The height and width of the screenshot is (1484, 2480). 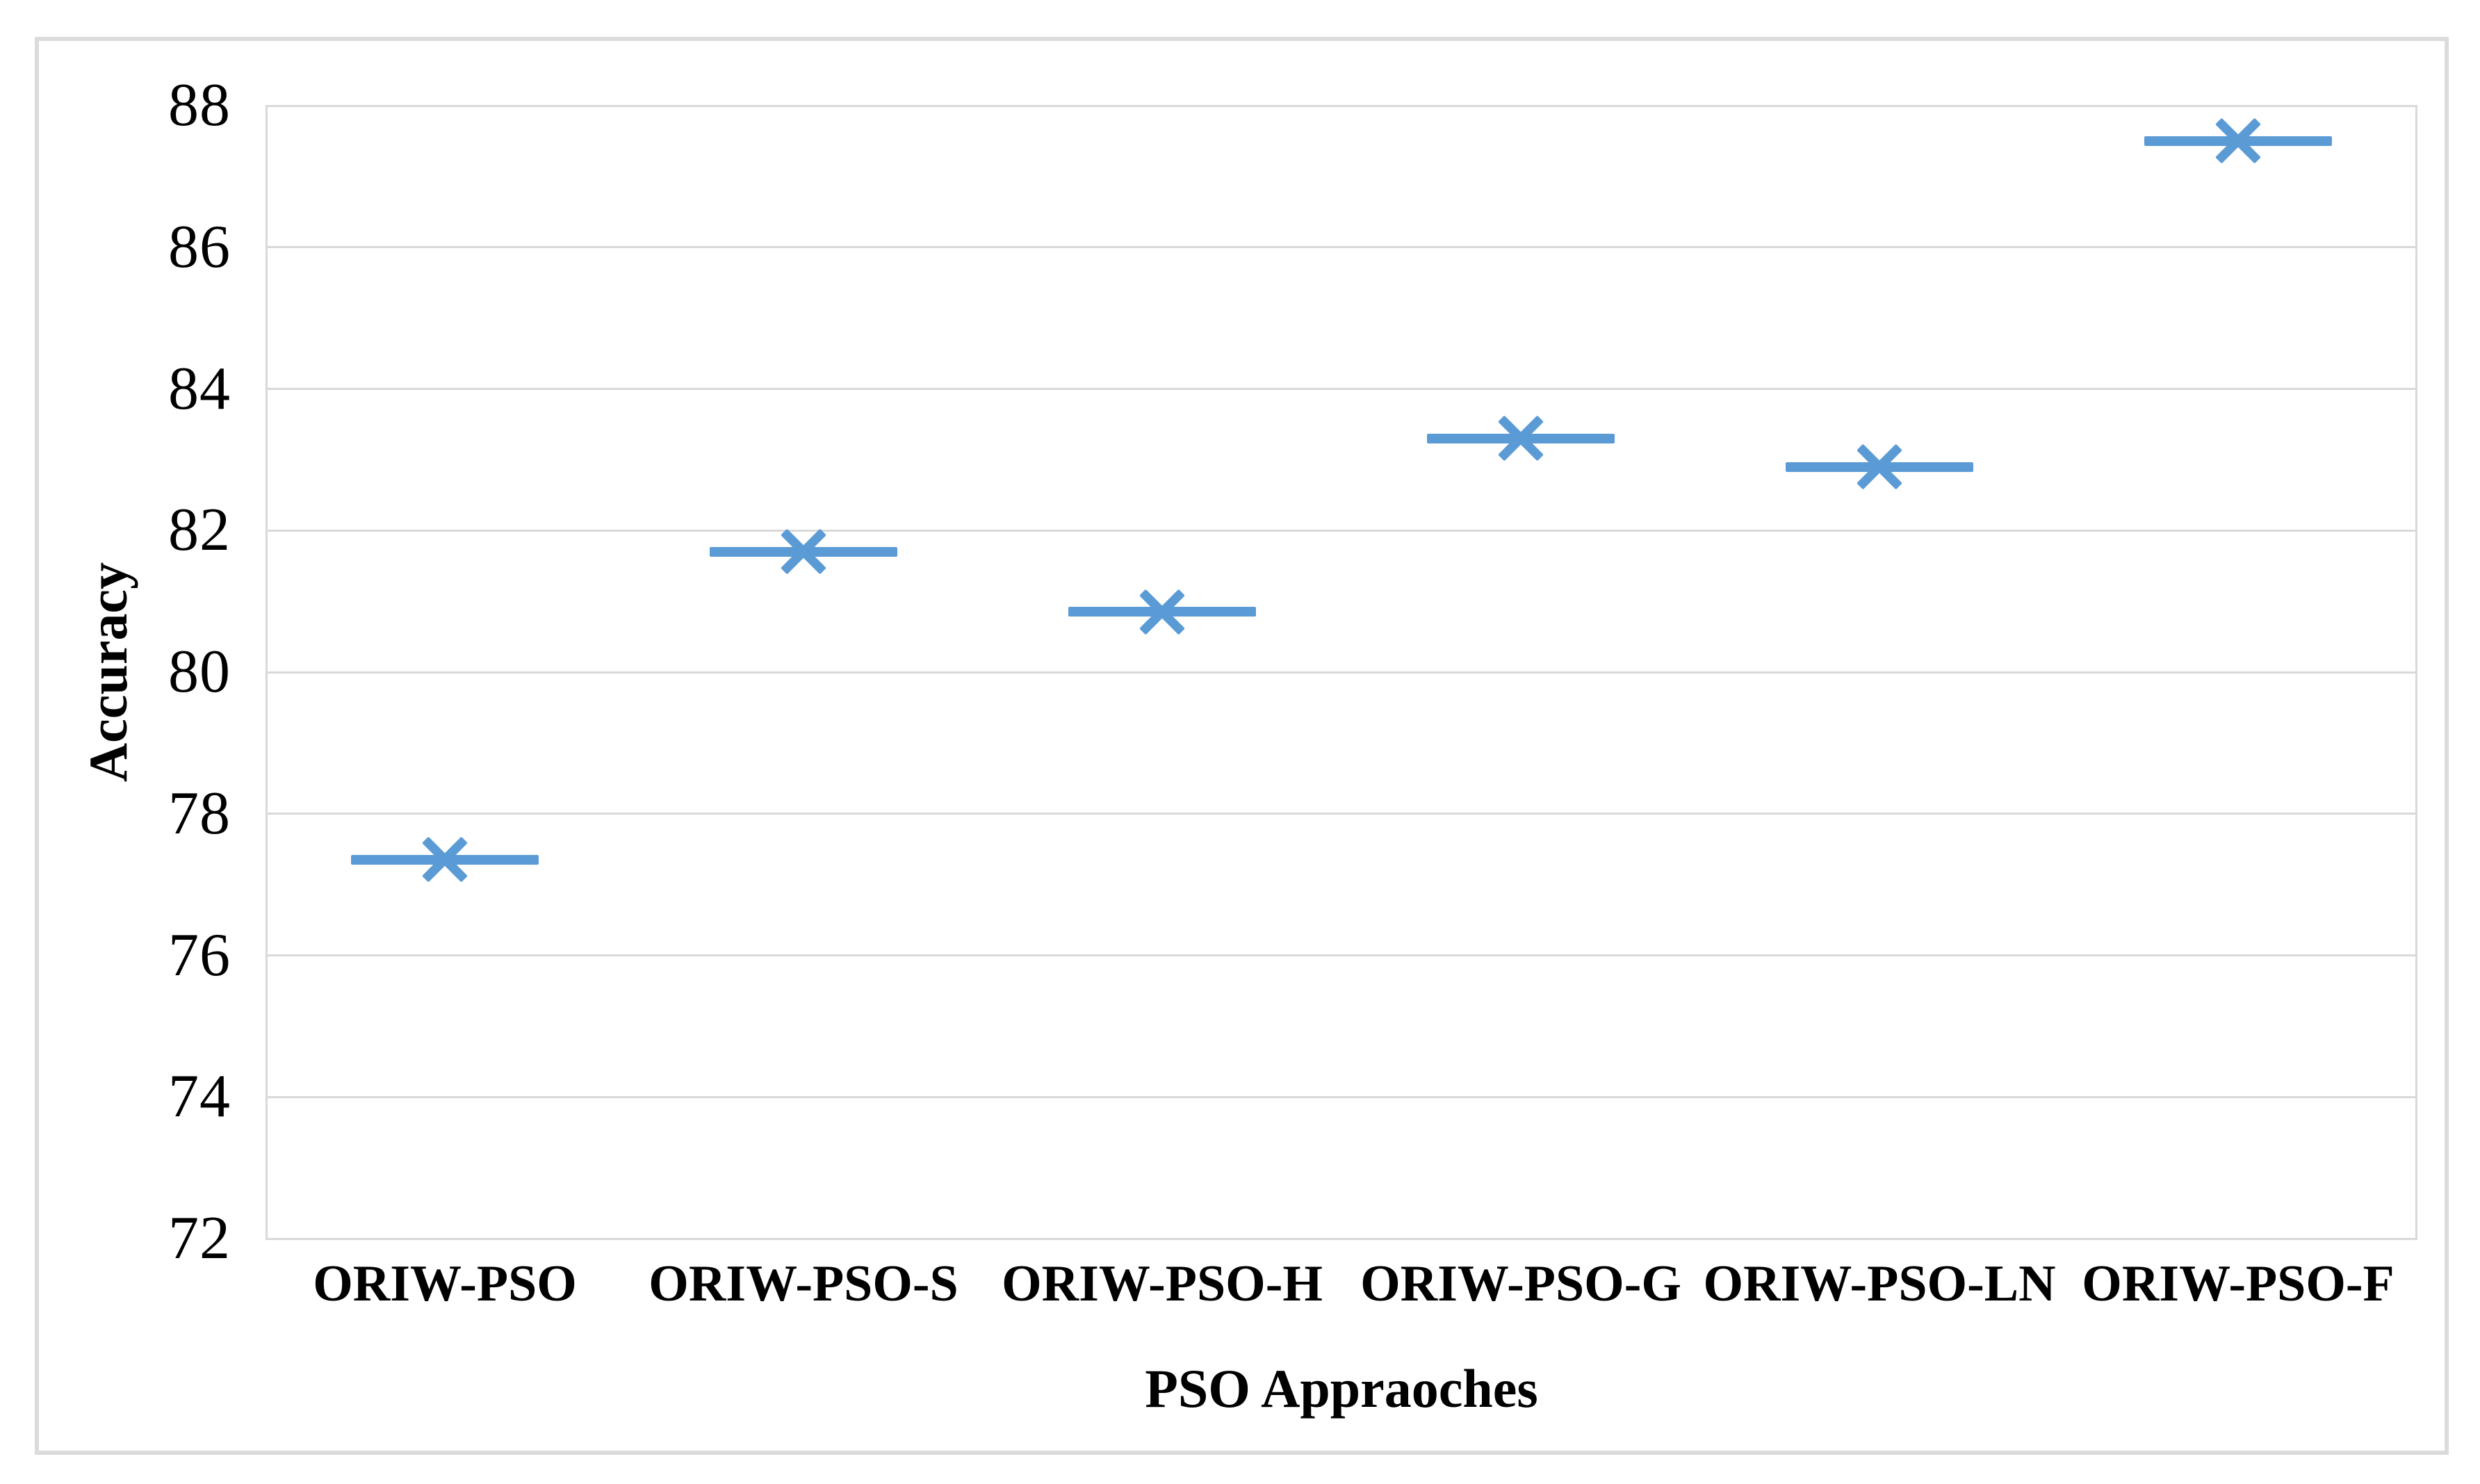 What do you see at coordinates (1162, 1283) in the screenshot?
I see `x-category-label: ORIW-PSO-H` at bounding box center [1162, 1283].